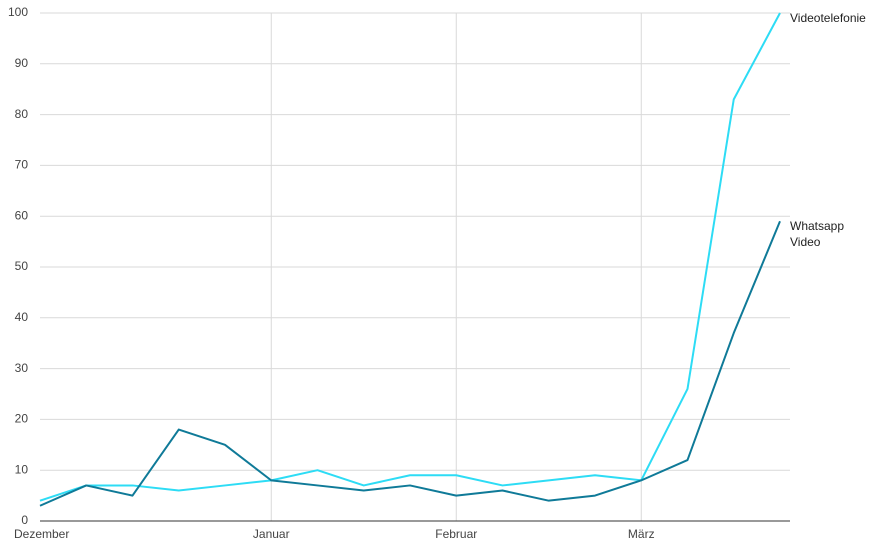 The width and height of the screenshot is (873, 551). What do you see at coordinates (456, 534) in the screenshot?
I see `x-tick-label: Februar` at bounding box center [456, 534].